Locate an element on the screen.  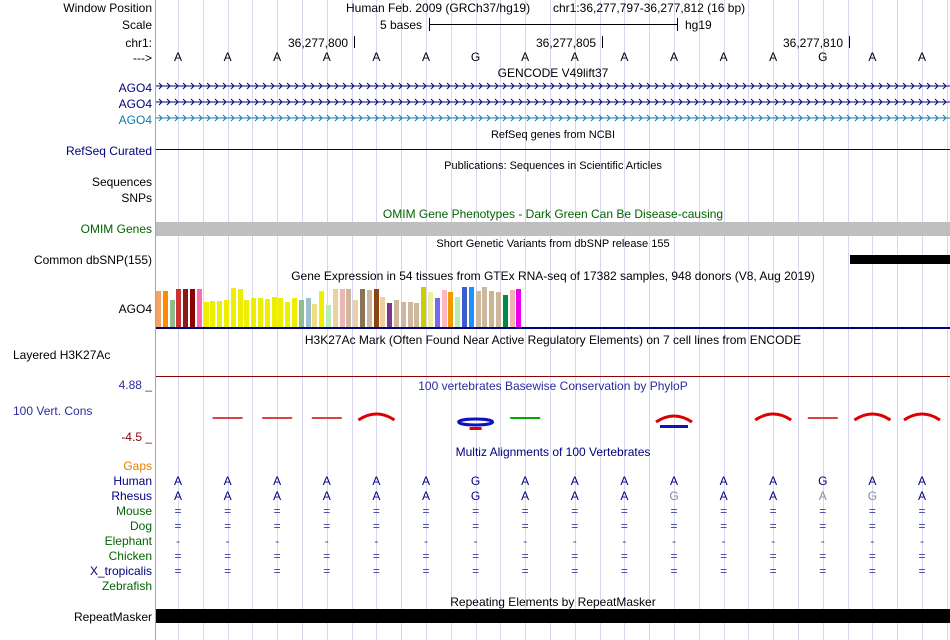
gtex-track-label: AGO4 is located at coordinates (135, 309).